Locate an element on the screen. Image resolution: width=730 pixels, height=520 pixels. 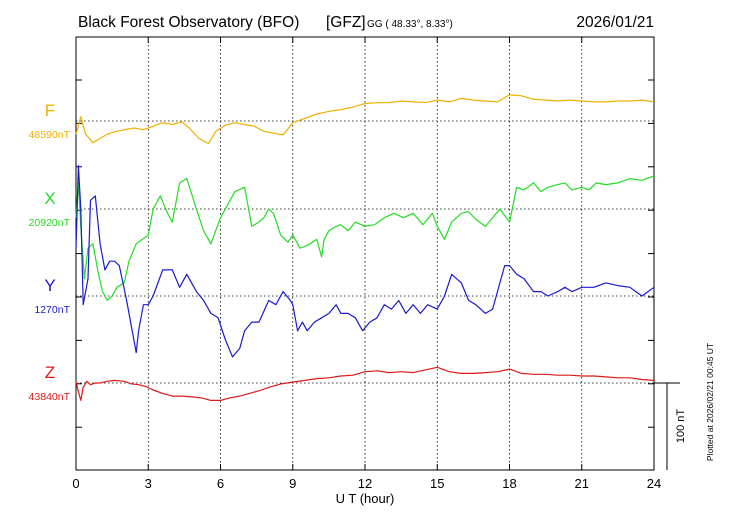
x-tick-label: 3 is located at coordinates (148, 483).